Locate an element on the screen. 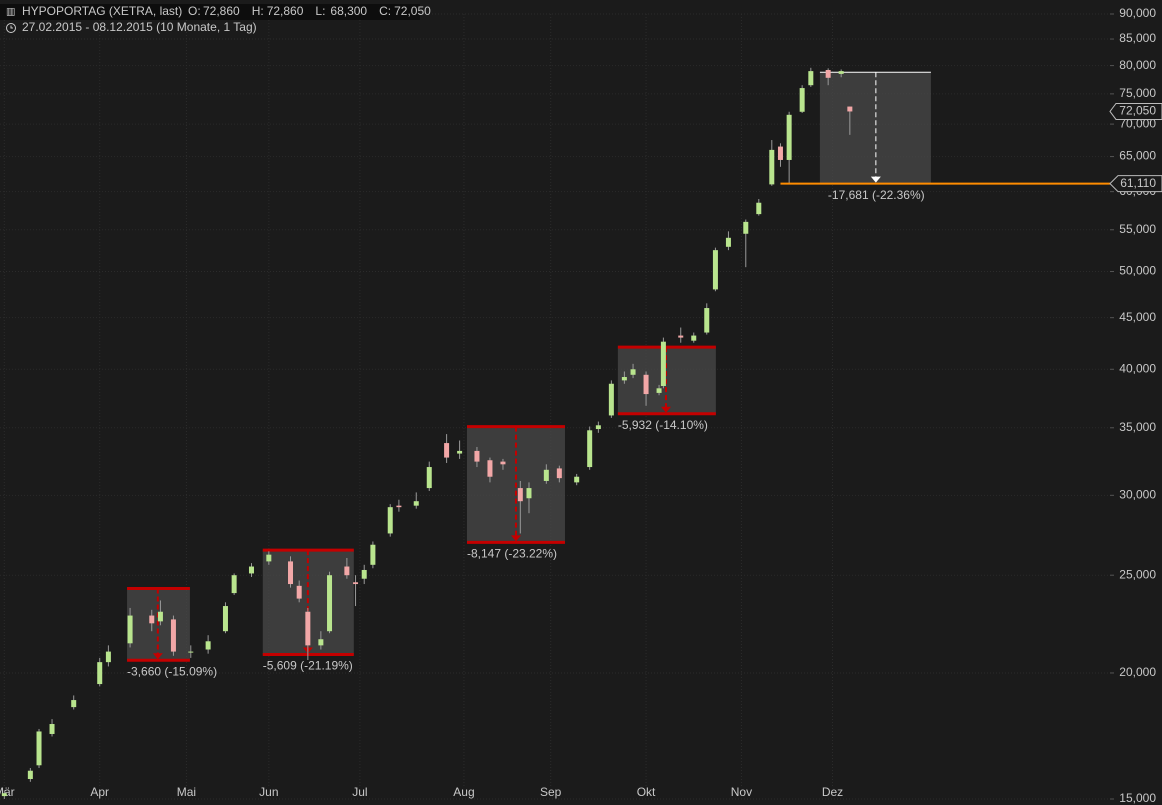  quote-key: O: is located at coordinates (194, 11).